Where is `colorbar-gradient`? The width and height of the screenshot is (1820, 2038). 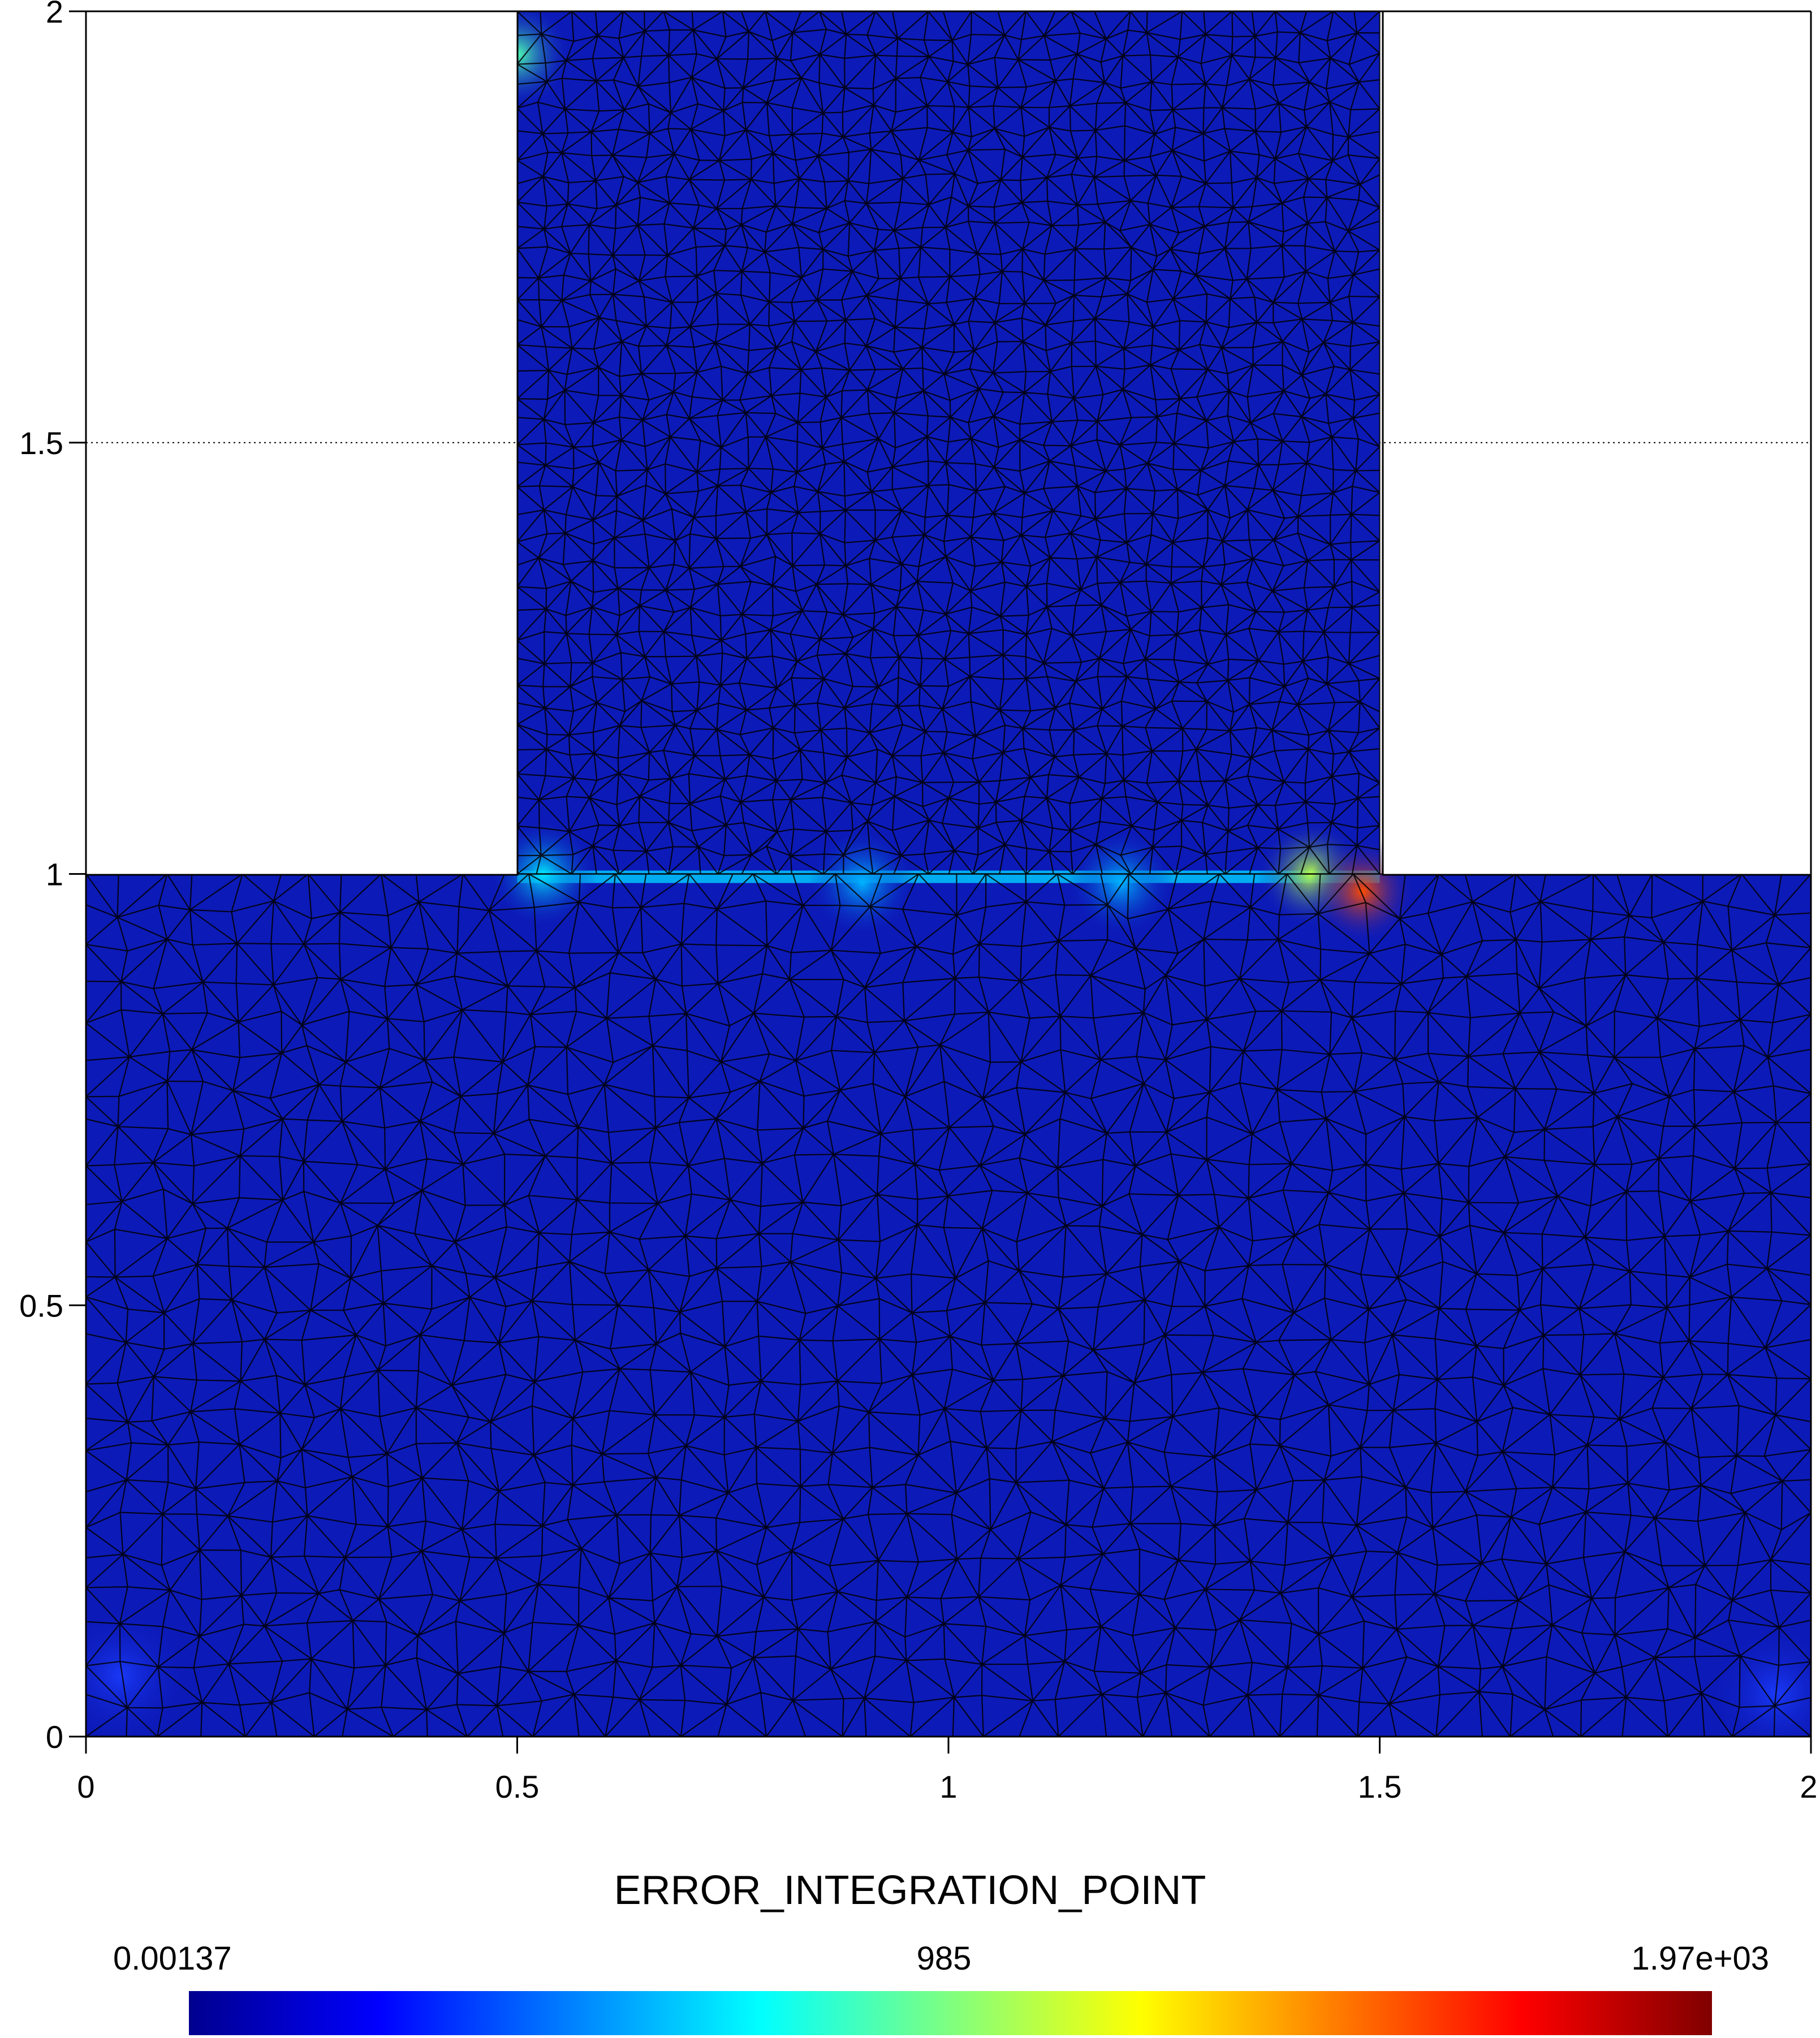 colorbar-gradient is located at coordinates (950, 2013).